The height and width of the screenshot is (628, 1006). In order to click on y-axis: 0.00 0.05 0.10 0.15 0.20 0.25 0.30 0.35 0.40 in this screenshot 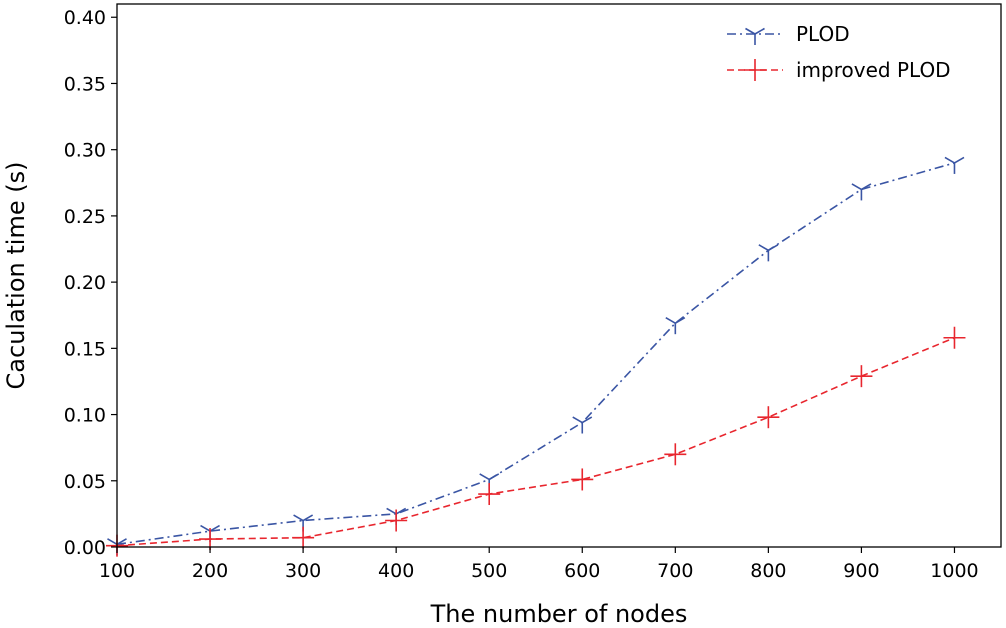, I will do `click(90, 283)`.